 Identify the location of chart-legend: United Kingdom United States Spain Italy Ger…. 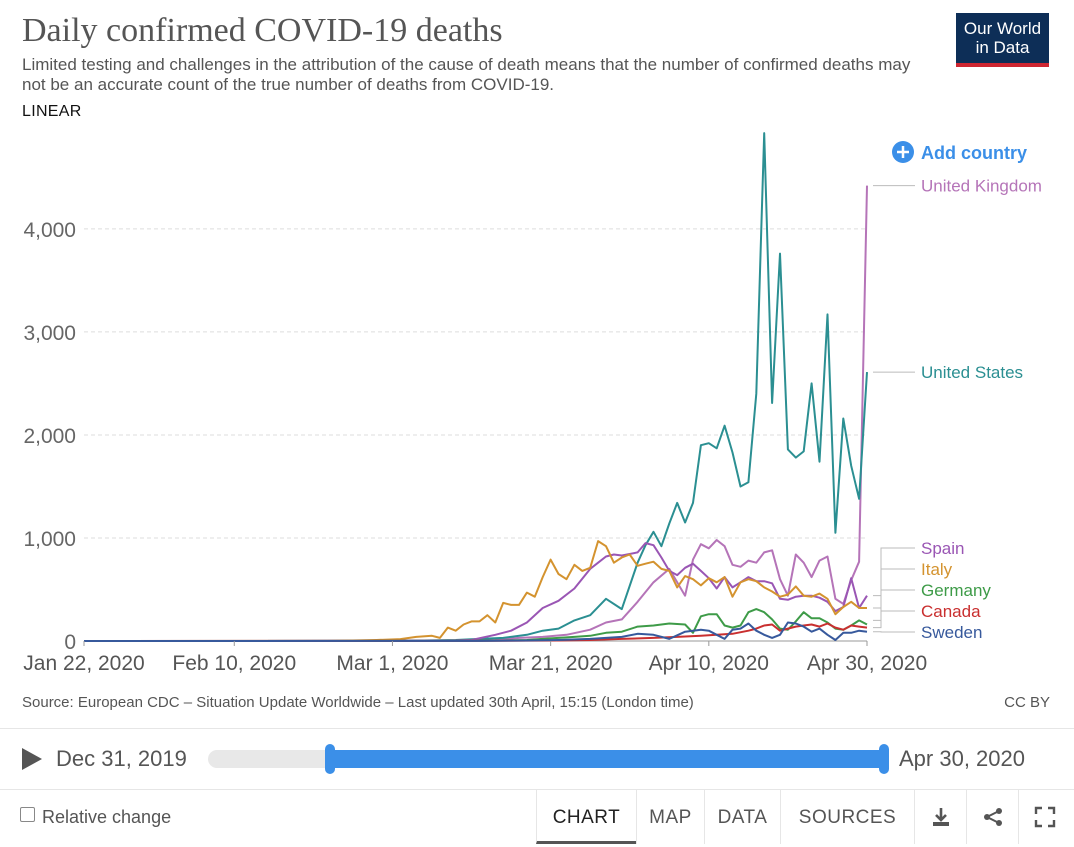
(957, 409).